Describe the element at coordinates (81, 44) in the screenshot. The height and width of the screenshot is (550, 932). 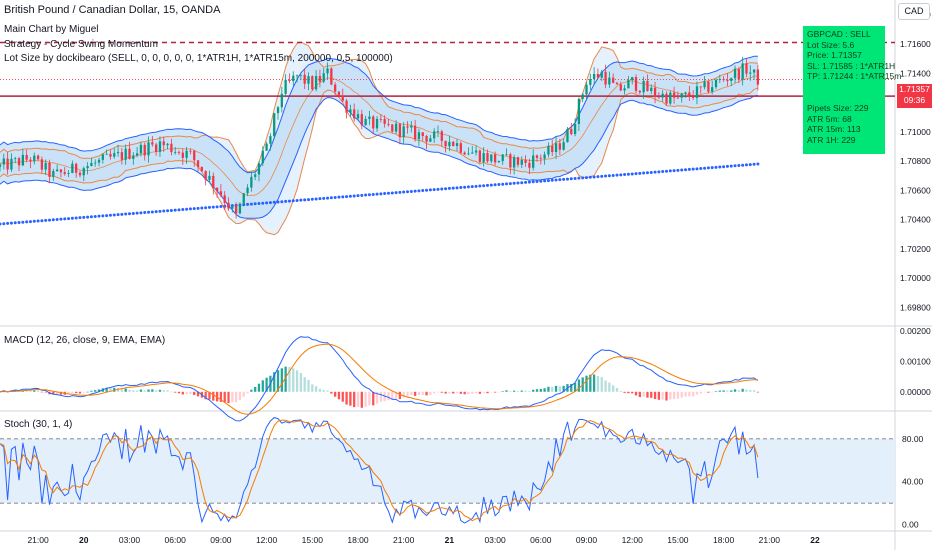
I see `indicator-strategy: Strategy - Cycle Swing Momentum` at that location.